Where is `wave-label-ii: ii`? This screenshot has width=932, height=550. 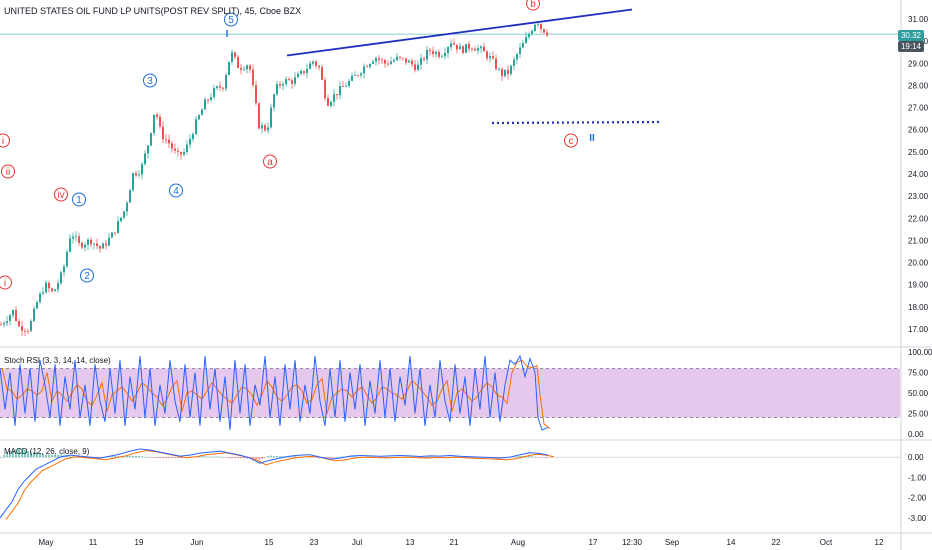 wave-label-ii: ii is located at coordinates (8, 172).